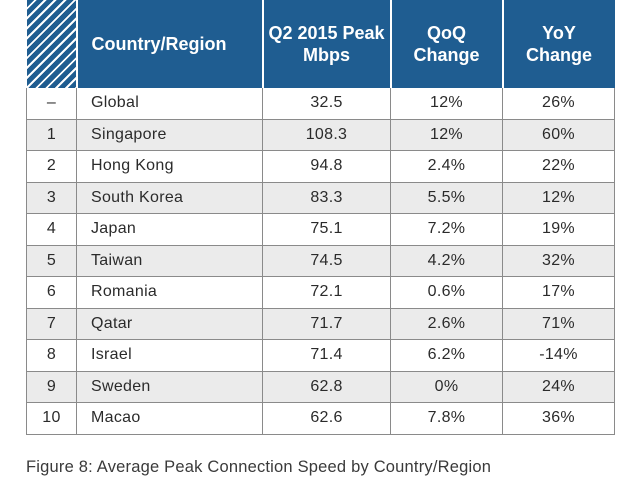 This screenshot has width=640, height=480. What do you see at coordinates (169, 135) in the screenshot?
I see `country-cell: Singapore` at bounding box center [169, 135].